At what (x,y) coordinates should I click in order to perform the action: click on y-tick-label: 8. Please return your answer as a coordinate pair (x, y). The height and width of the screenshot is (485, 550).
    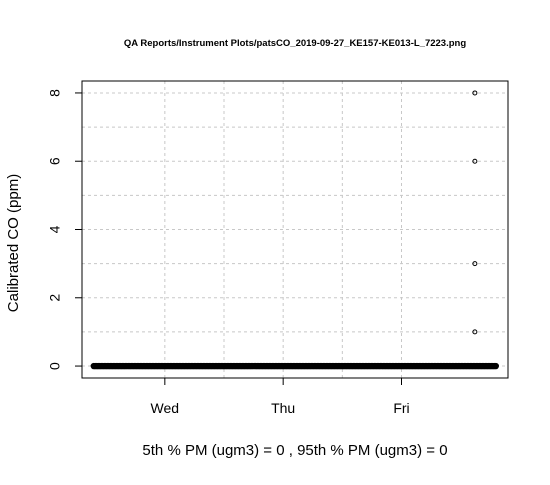
    Looking at the image, I should click on (55, 93).